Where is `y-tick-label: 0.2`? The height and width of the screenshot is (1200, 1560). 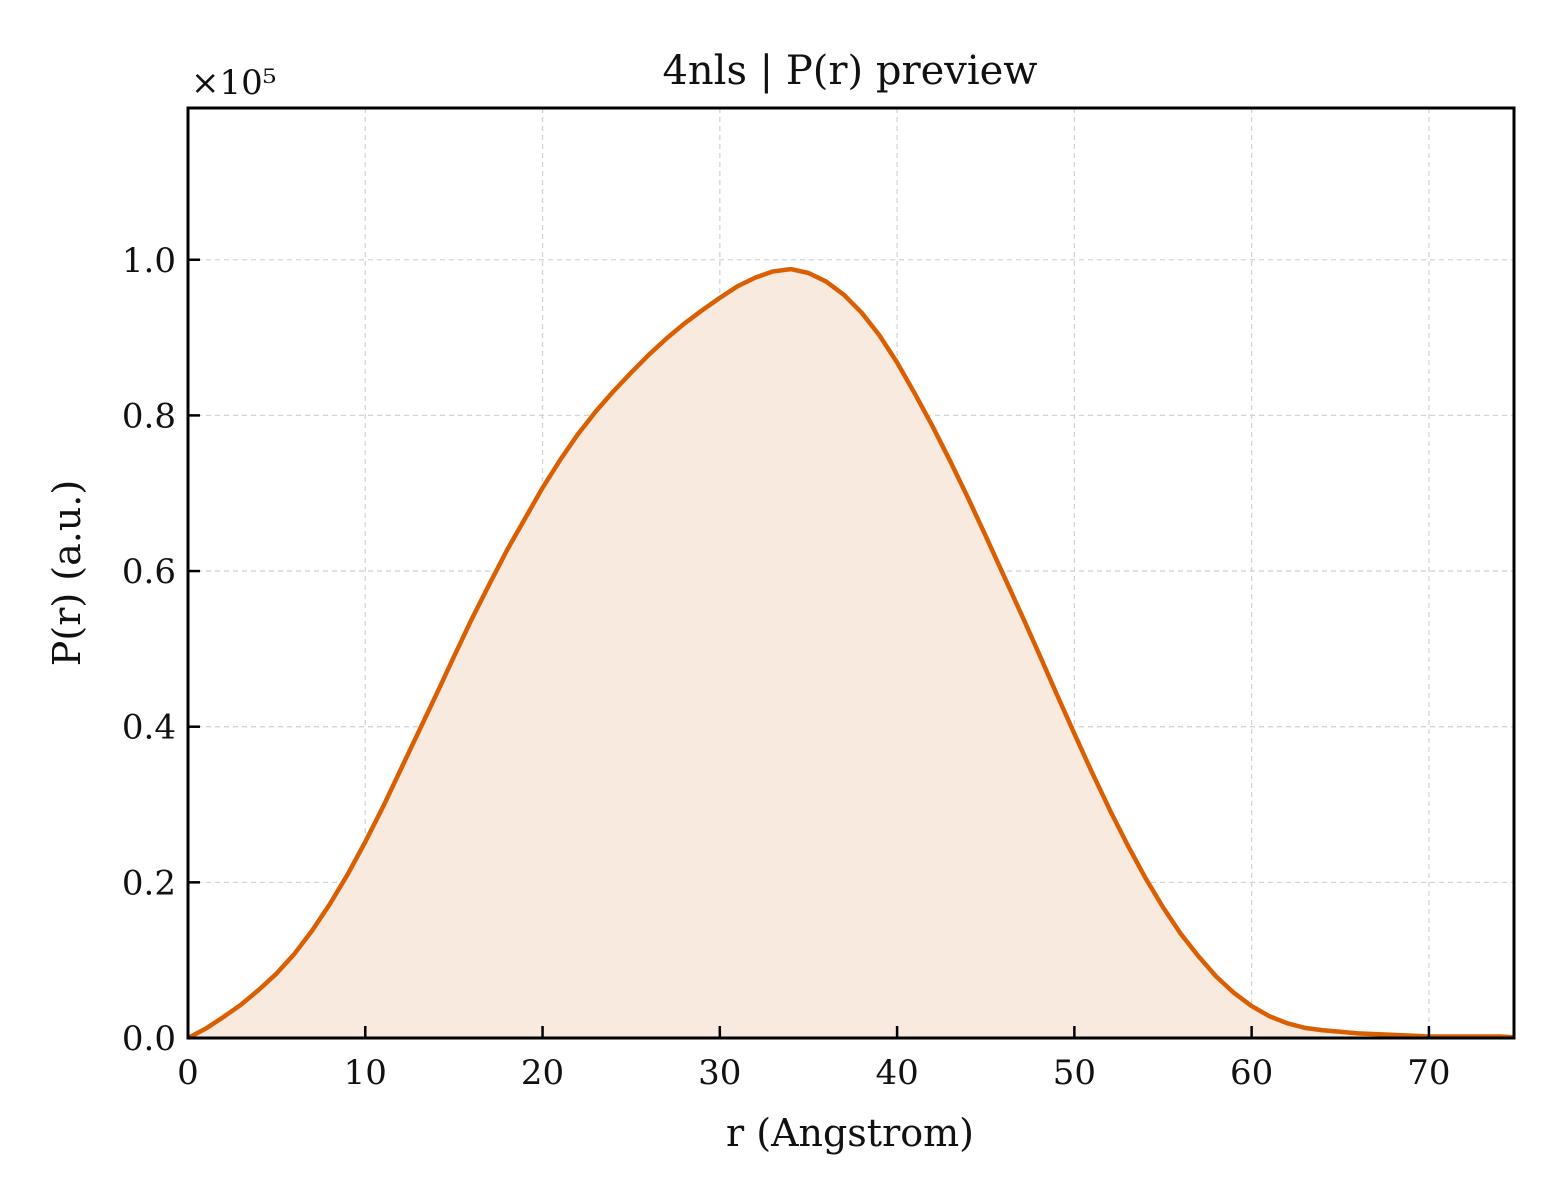 y-tick-label: 0.2 is located at coordinates (149, 883).